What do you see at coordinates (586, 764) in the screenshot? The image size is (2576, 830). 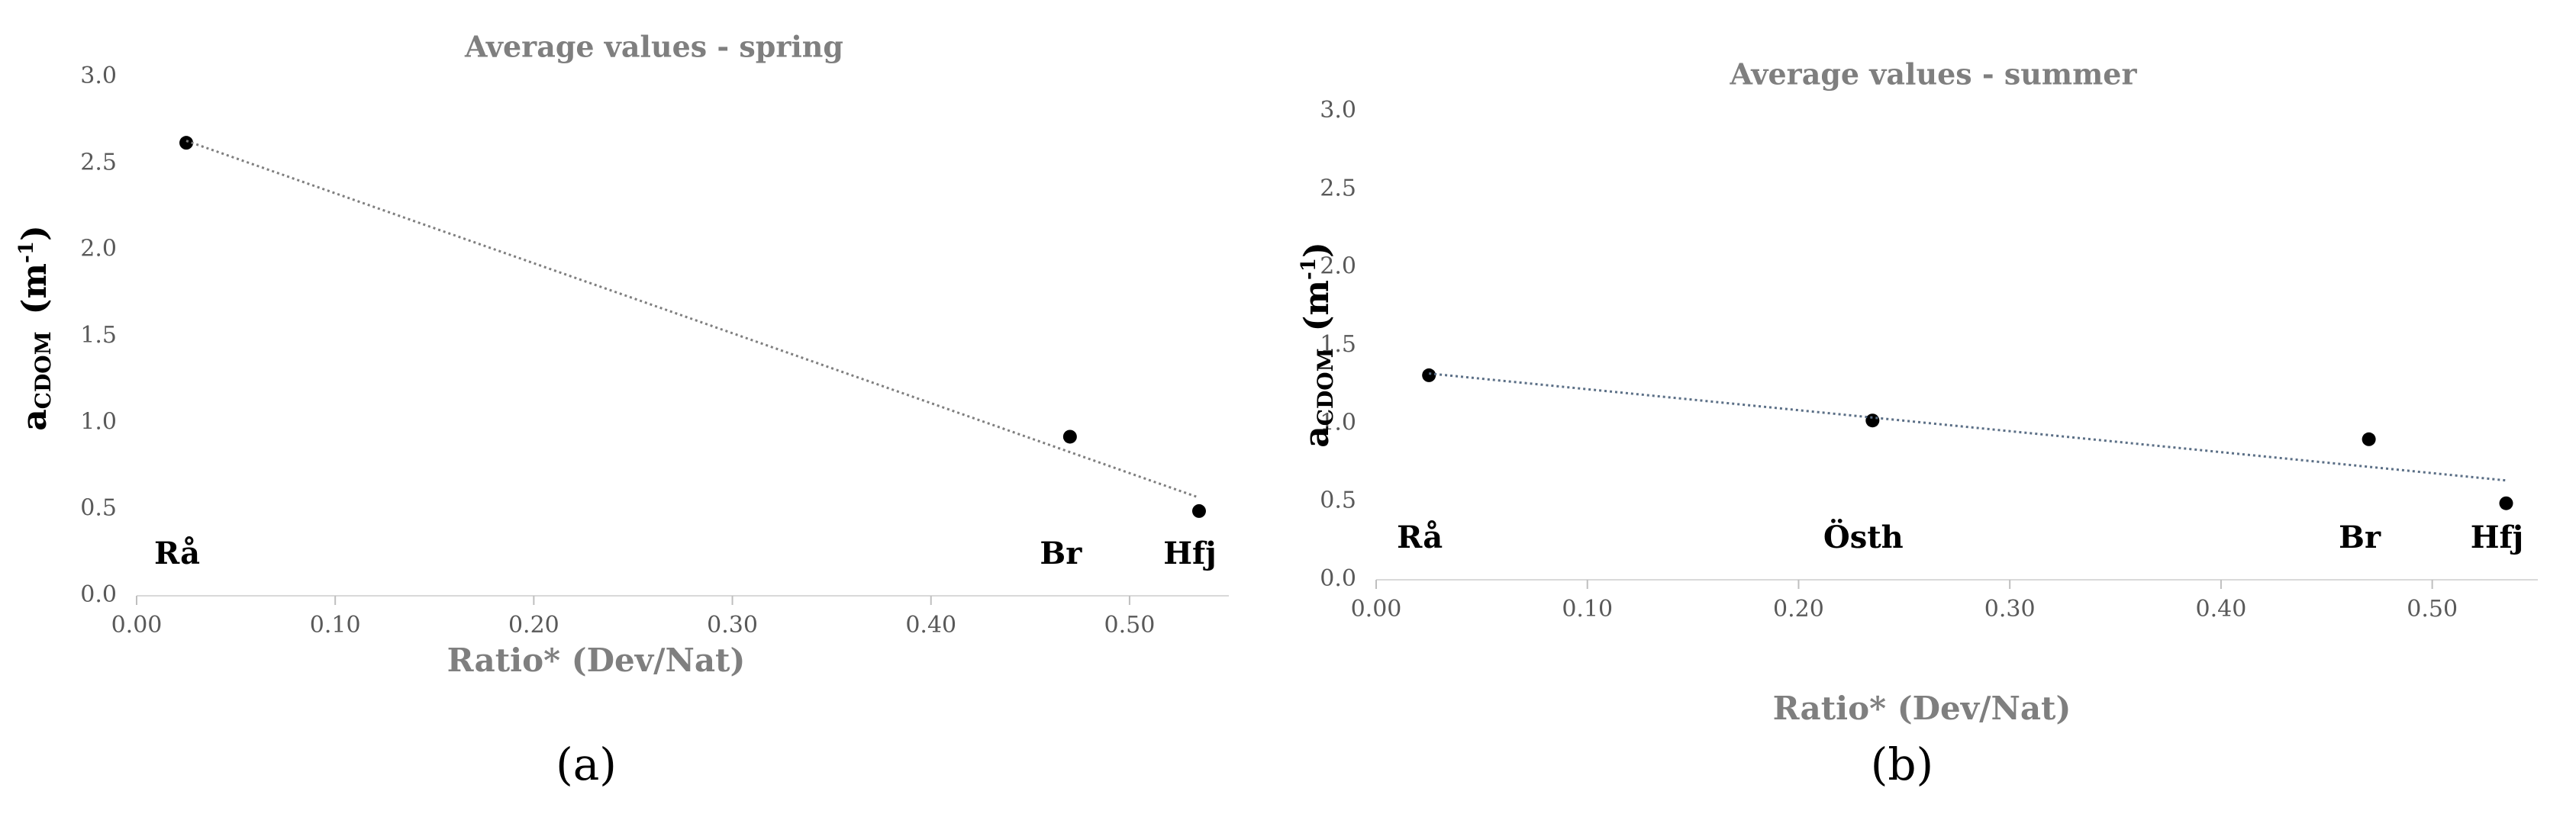 I see `caption: (a)` at bounding box center [586, 764].